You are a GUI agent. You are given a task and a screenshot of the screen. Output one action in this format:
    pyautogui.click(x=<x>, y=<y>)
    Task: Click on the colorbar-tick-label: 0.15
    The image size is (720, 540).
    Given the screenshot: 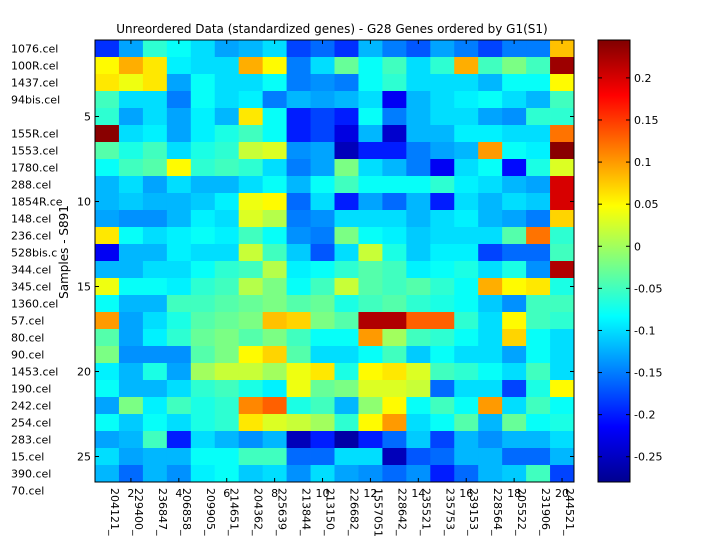 What is the action you would take?
    pyautogui.click(x=646, y=120)
    